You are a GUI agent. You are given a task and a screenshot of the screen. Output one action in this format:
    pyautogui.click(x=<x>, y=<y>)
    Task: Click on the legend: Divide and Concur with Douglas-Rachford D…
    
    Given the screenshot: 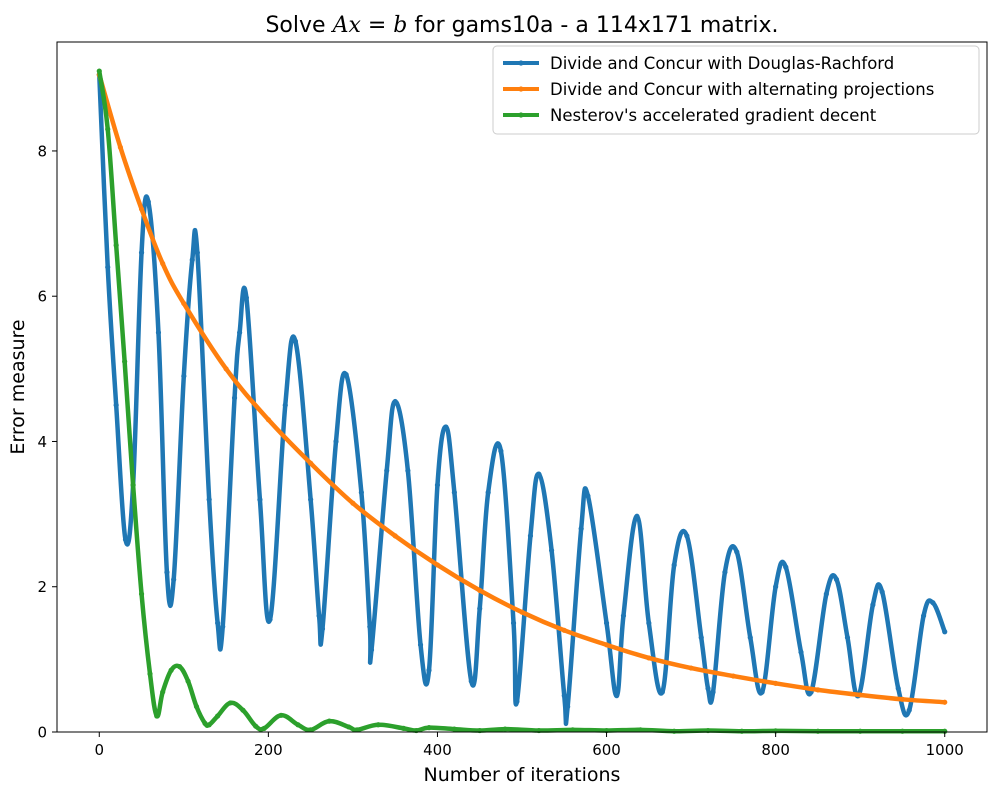 What is the action you would take?
    pyautogui.click(x=736, y=90)
    